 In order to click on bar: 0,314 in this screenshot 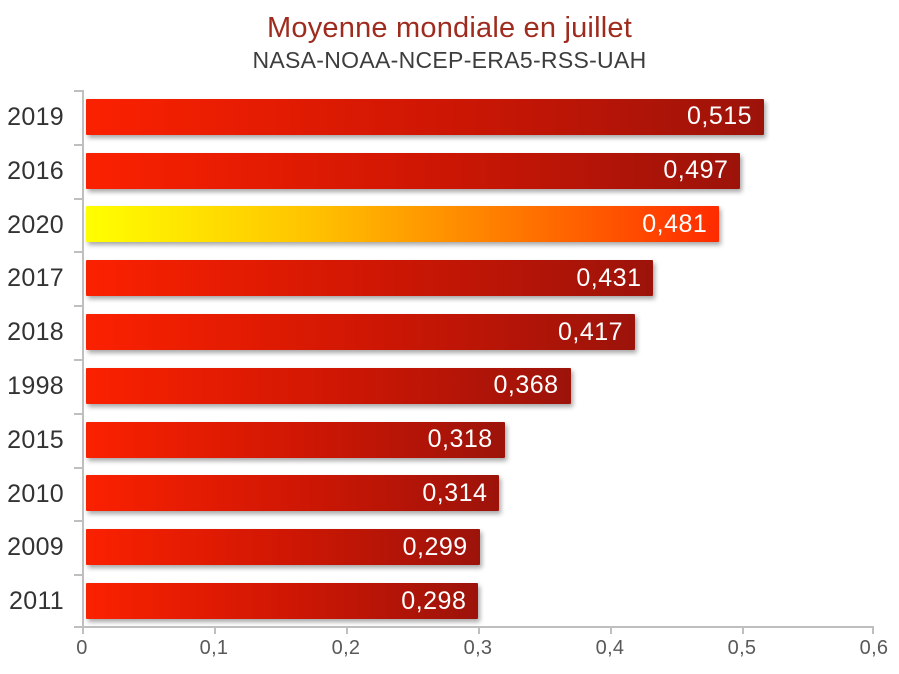, I will do `click(293, 493)`.